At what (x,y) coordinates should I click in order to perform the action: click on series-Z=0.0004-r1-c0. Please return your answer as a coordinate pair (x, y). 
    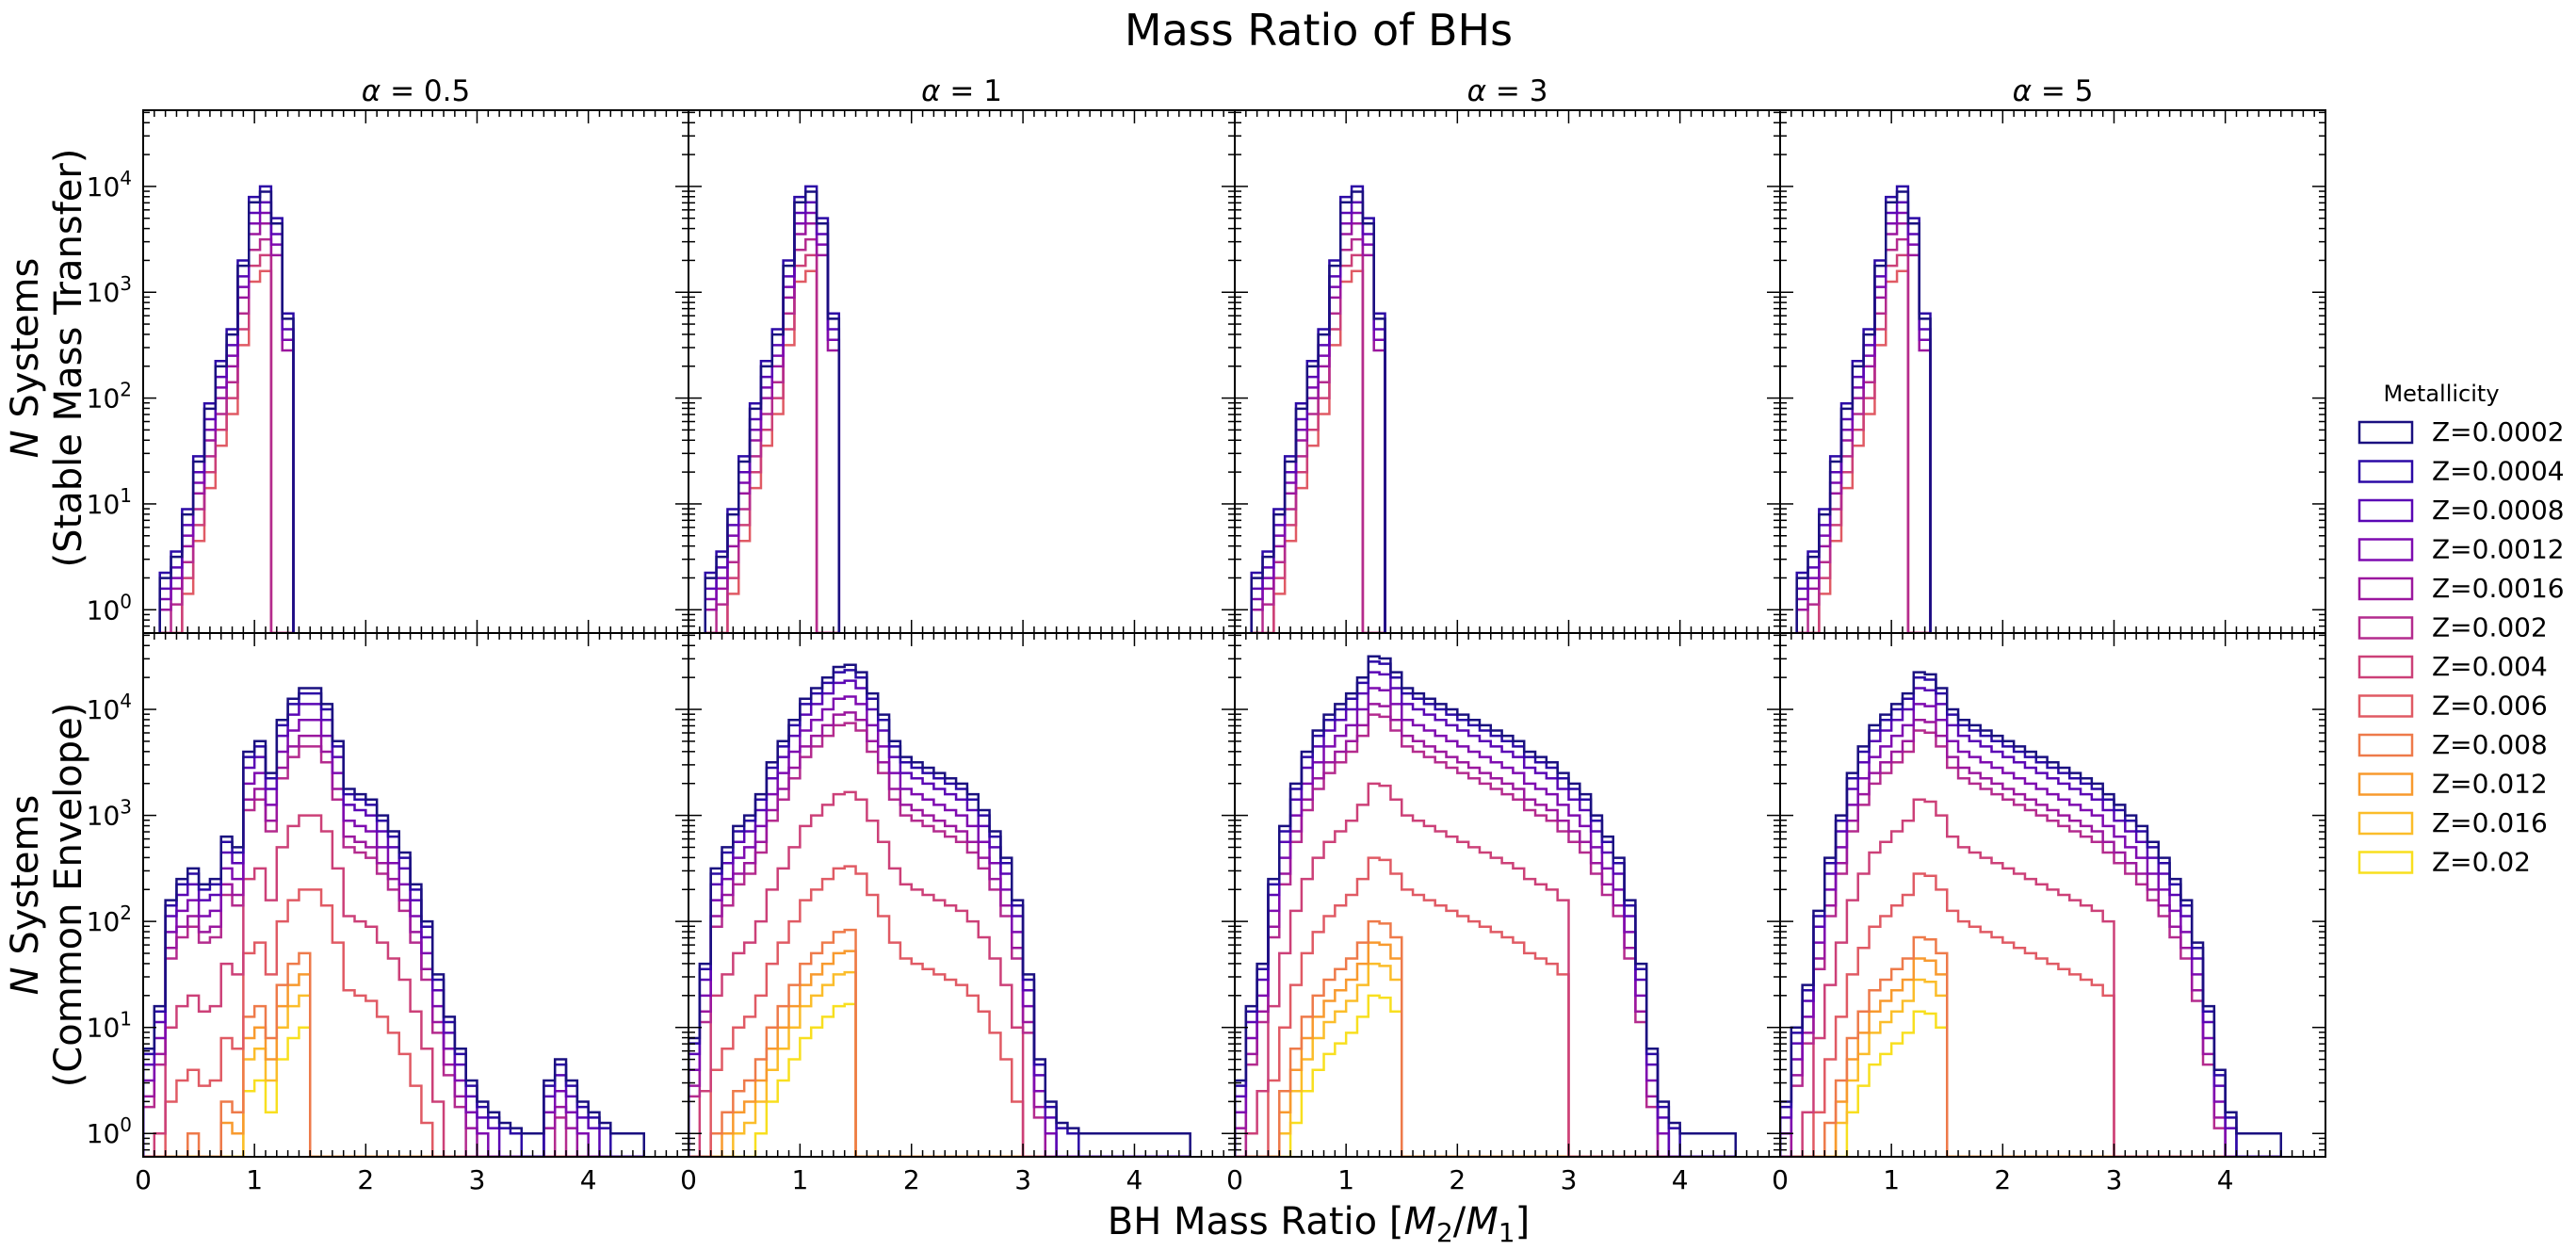
    Looking at the image, I should click on (393, 924).